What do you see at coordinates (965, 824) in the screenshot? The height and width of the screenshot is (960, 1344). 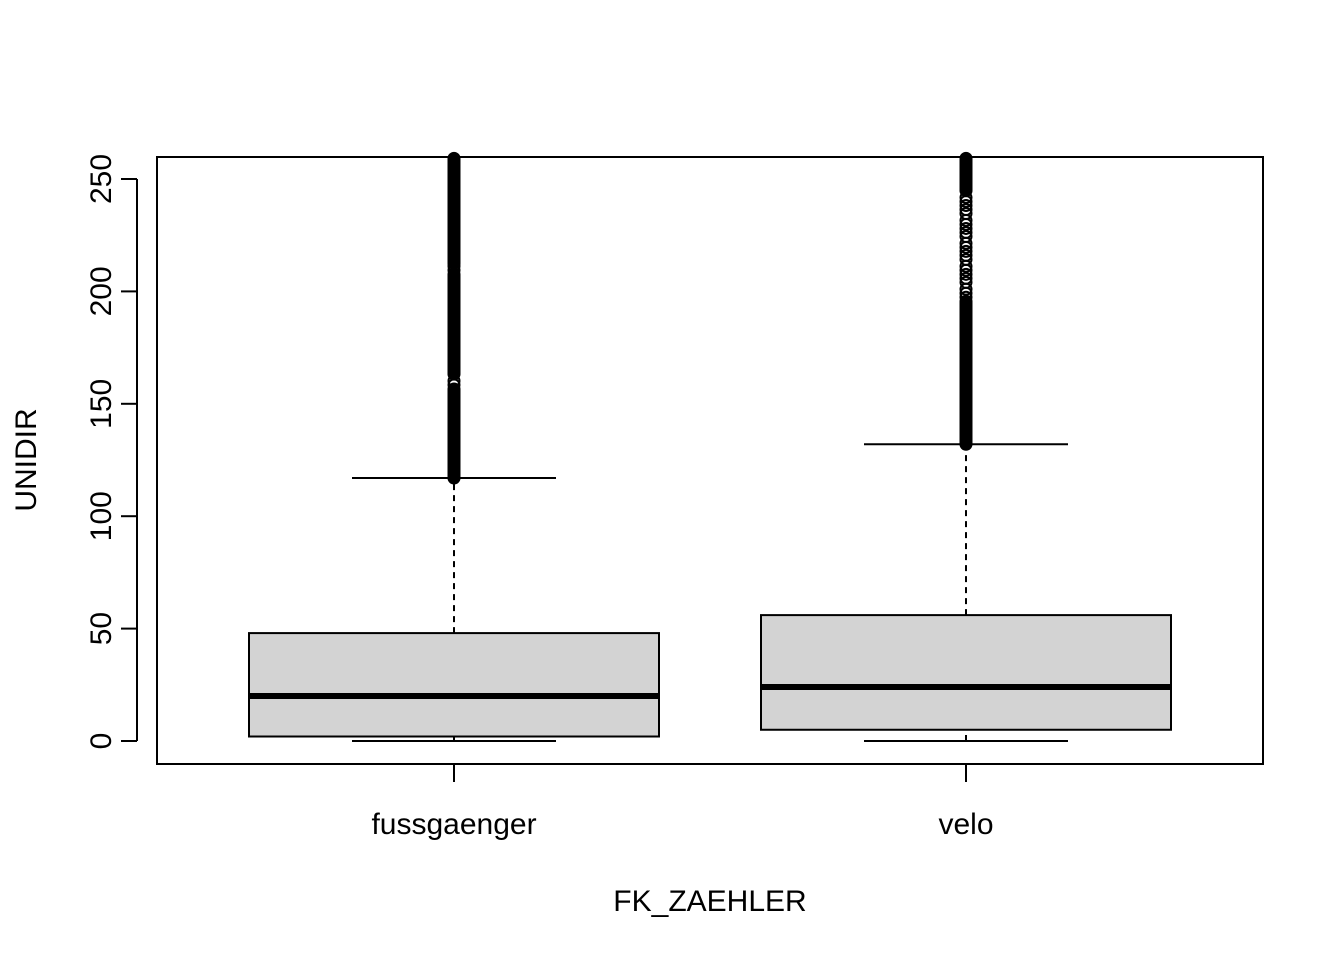 I see `x-tick-label: velo` at bounding box center [965, 824].